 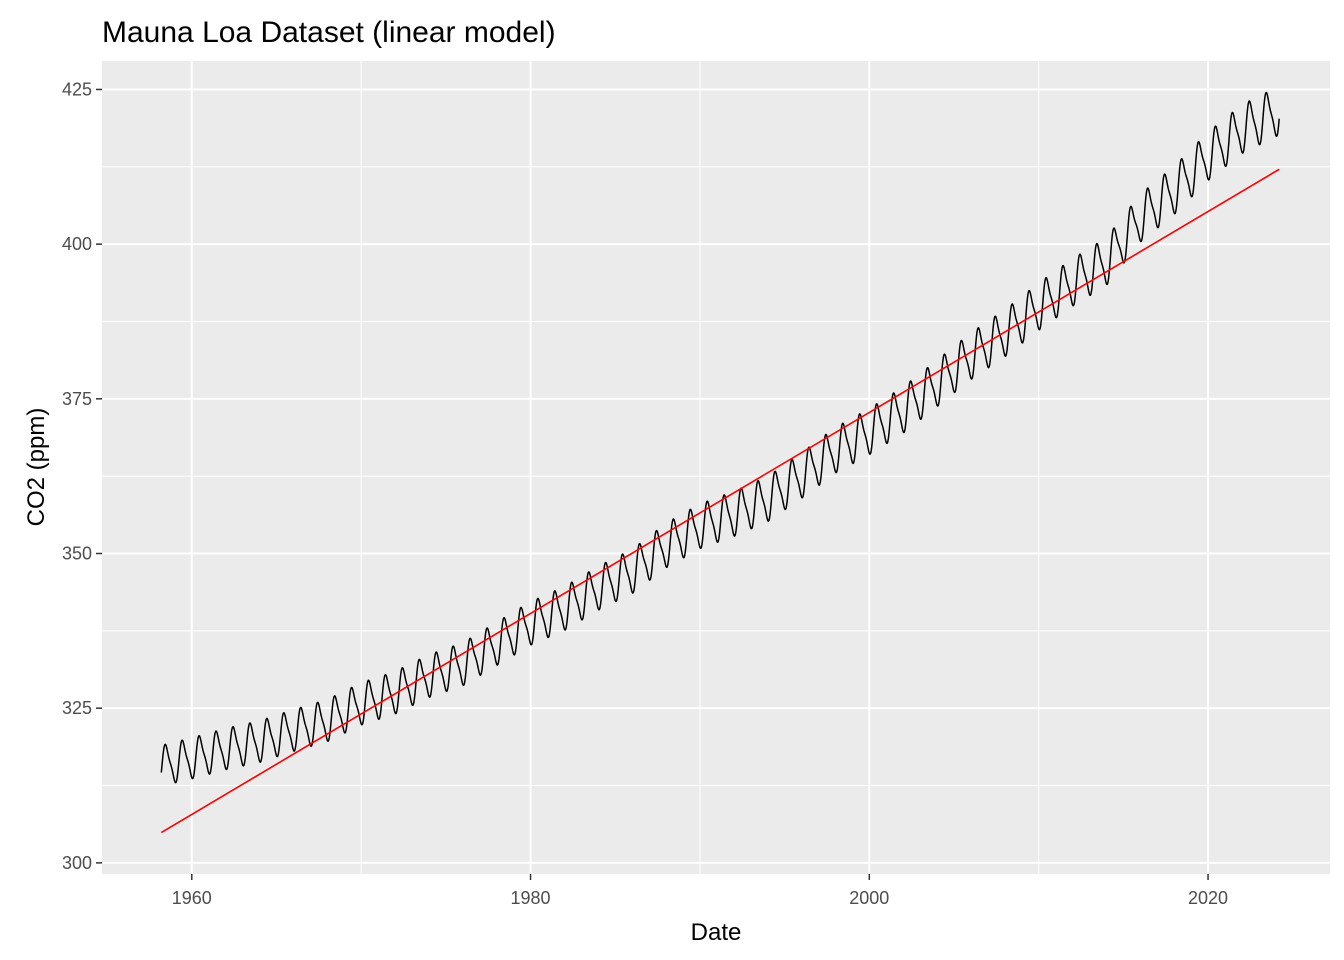 What do you see at coordinates (77, 863) in the screenshot?
I see `y-tick-label: 300` at bounding box center [77, 863].